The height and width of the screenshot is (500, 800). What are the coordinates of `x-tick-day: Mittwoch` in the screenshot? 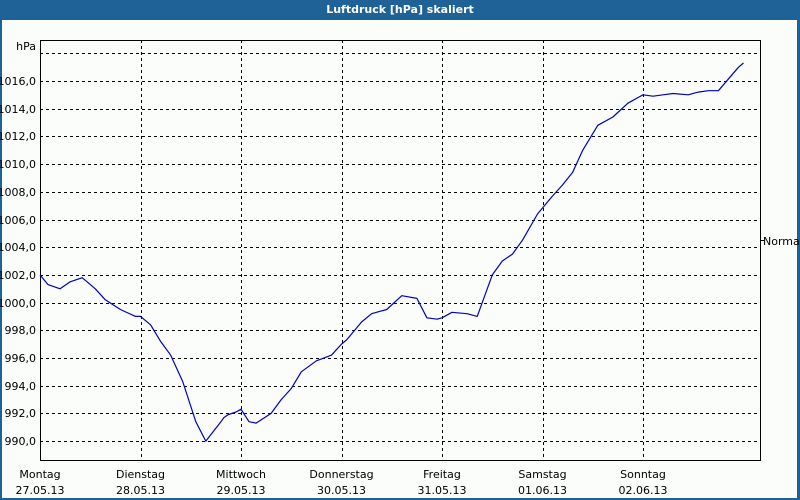 It's located at (241, 474).